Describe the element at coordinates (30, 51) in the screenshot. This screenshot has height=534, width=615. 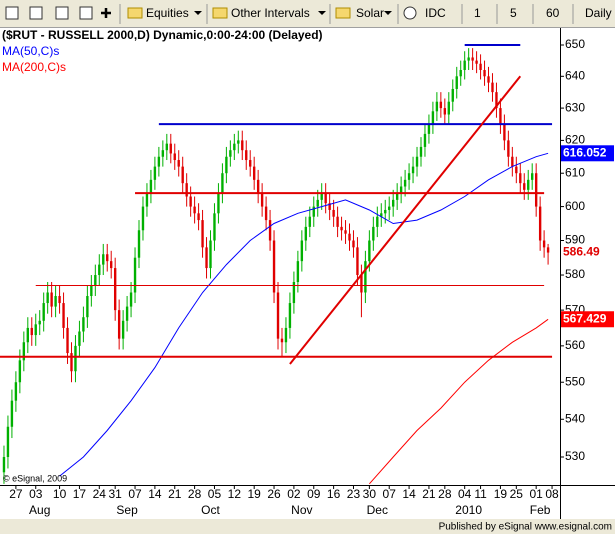
I see `legend-entry: MA(50,C)s` at that location.